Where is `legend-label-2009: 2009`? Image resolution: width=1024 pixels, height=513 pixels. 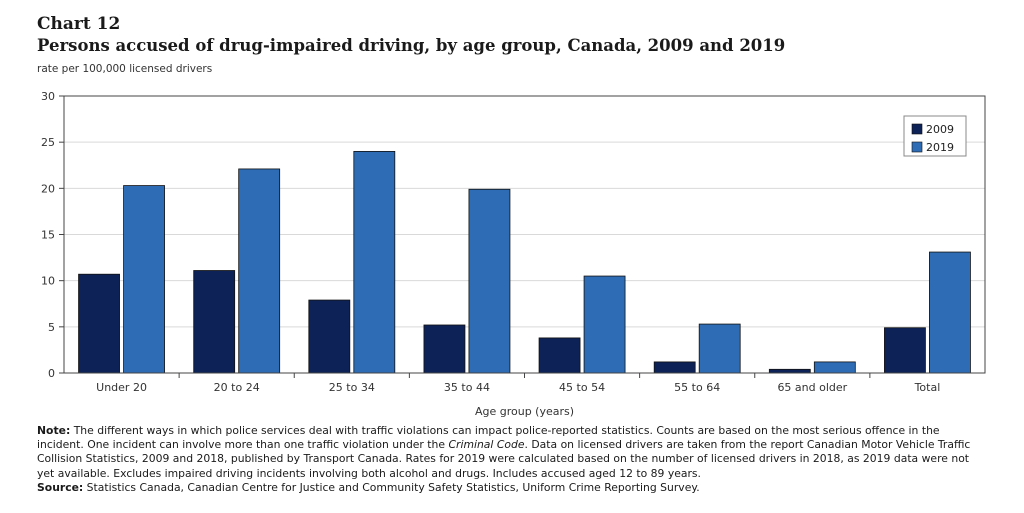 legend-label-2009: 2009 is located at coordinates (940, 129).